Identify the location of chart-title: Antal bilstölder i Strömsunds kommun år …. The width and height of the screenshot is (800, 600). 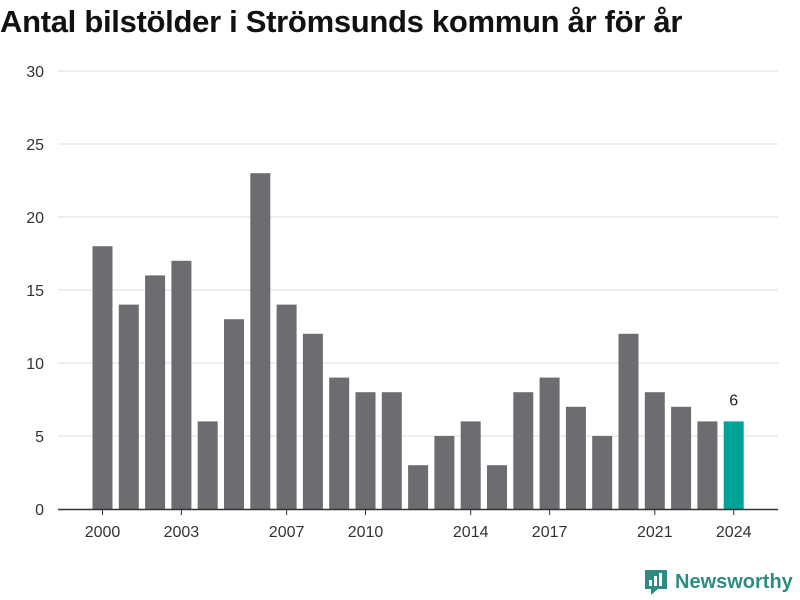
(341, 21).